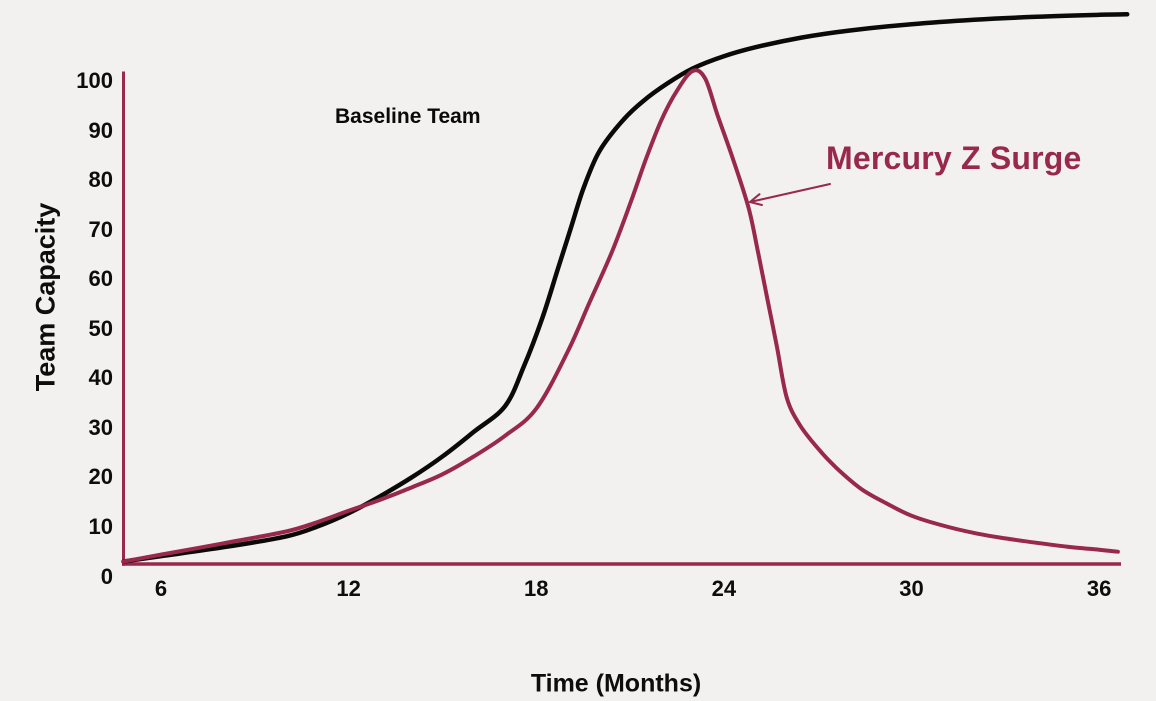  Describe the element at coordinates (911, 588) in the screenshot. I see `x-tick-label-30: 30` at that location.